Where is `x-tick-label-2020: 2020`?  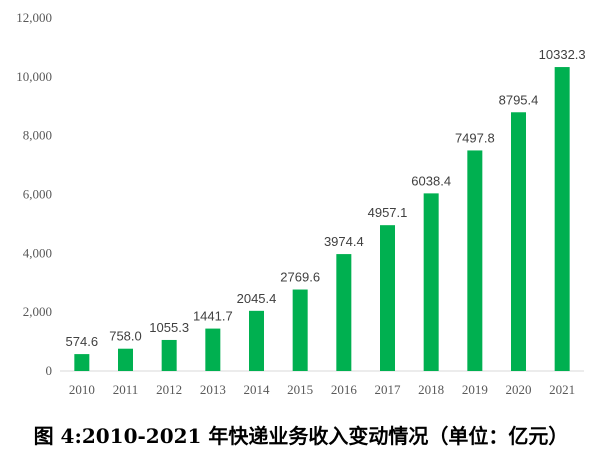
x-tick-label-2020: 2020 is located at coordinates (519, 389).